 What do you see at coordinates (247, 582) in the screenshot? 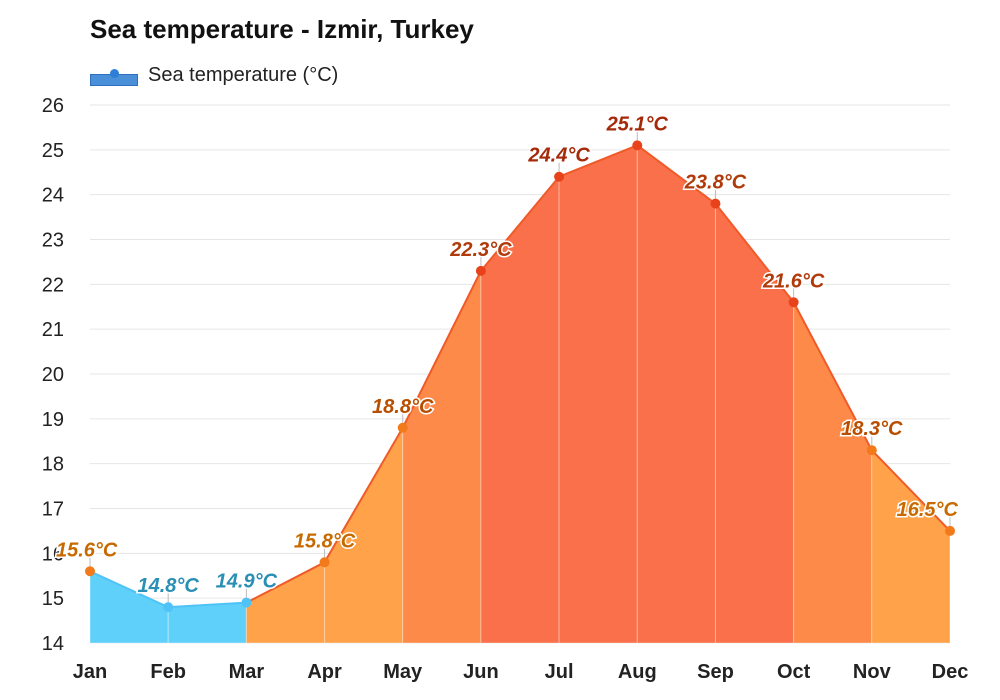
I see `data-label: 14.9°C` at bounding box center [247, 582].